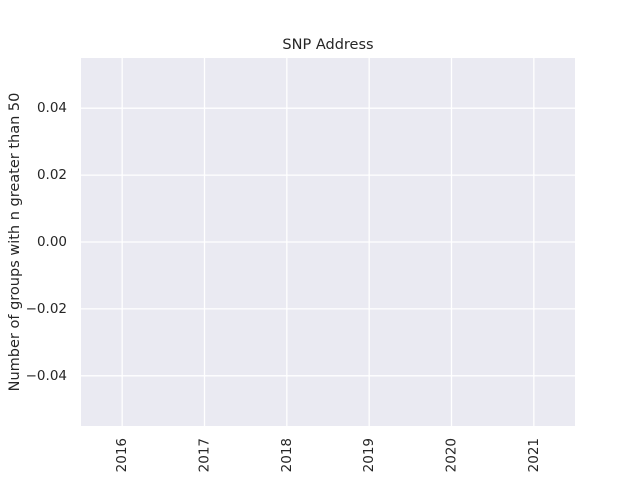  Describe the element at coordinates (534, 455) in the screenshot. I see `x-tick-label: 2021` at that location.